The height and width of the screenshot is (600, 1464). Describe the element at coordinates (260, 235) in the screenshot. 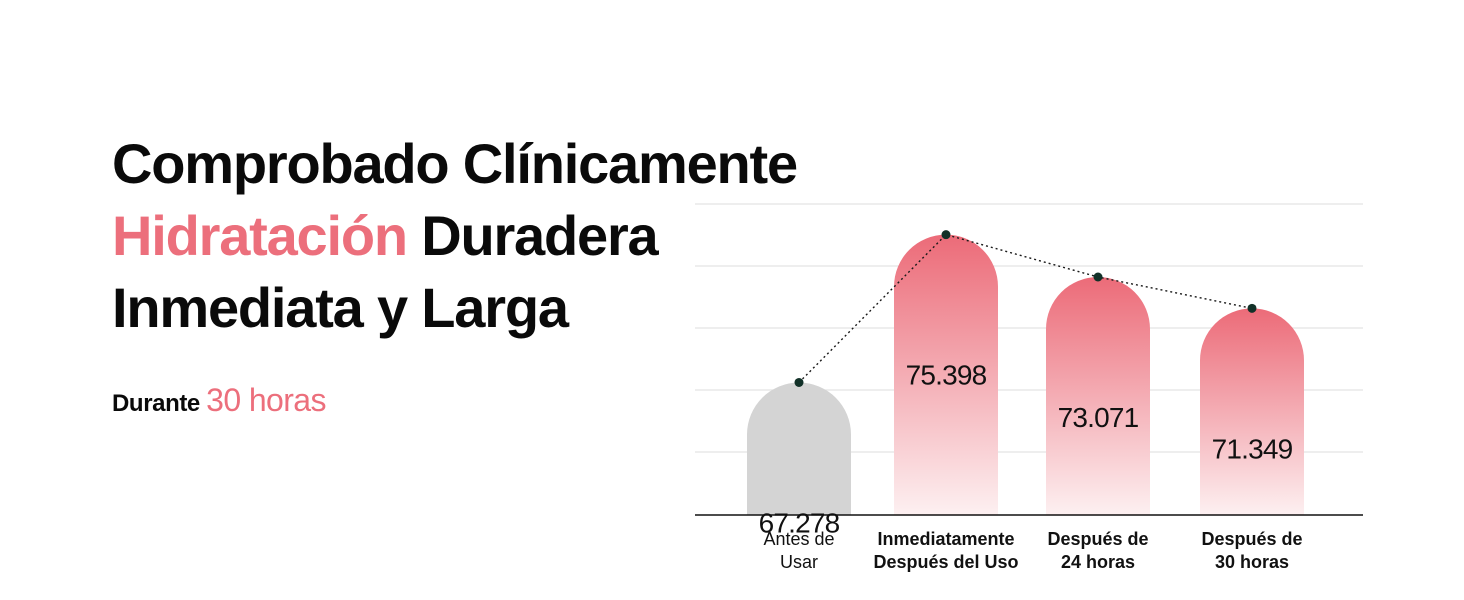

I see `headline-accent-word: Hidratación` at that location.